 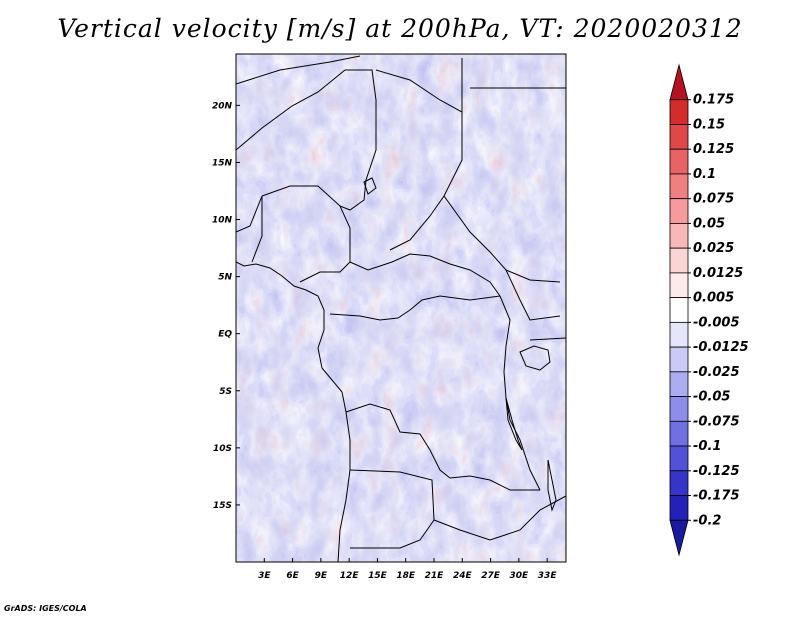 What do you see at coordinates (226, 306) in the screenshot?
I see `lat-axis: 20N 15N 10N 5N EQ 5S 10S 15S` at bounding box center [226, 306].